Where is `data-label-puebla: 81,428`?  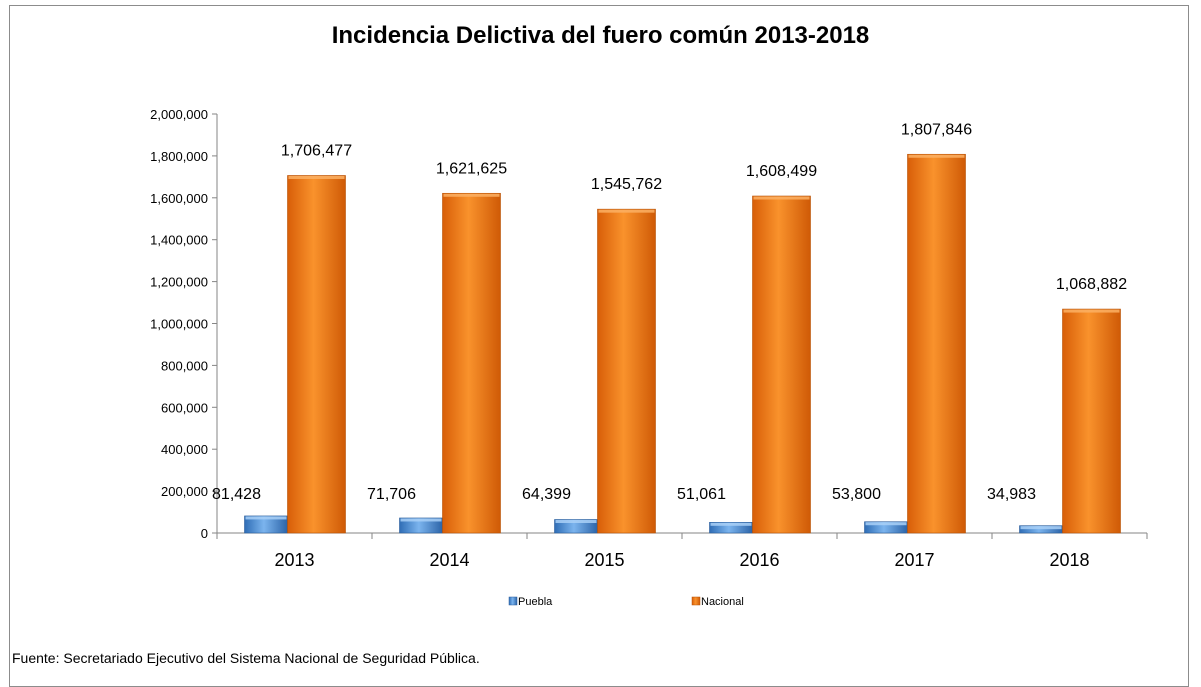
data-label-puebla: 81,428 is located at coordinates (236, 494).